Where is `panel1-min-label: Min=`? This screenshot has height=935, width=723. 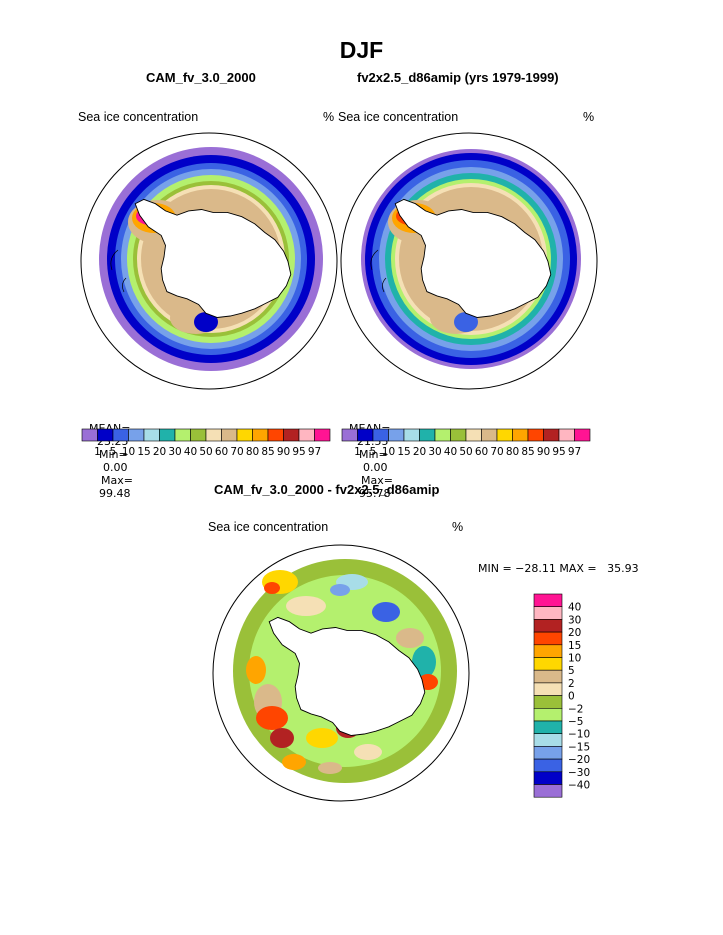
panel1-min-label: Min= is located at coordinates (113, 454).